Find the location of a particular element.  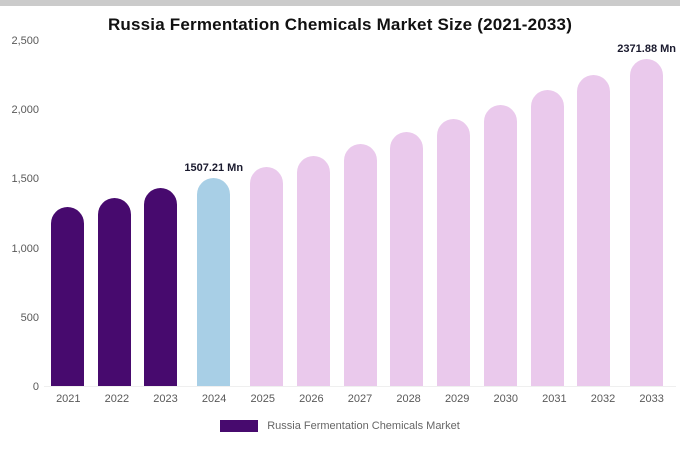

legend-label: Russia Fermentation Chemicals Market is located at coordinates (363, 426).